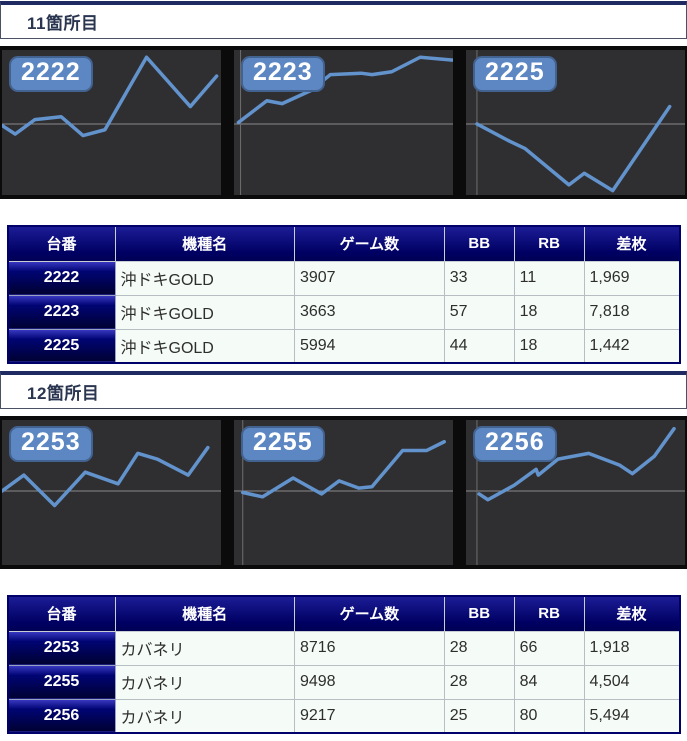  I want to click on machine-number-cell: 2256, so click(61, 716).